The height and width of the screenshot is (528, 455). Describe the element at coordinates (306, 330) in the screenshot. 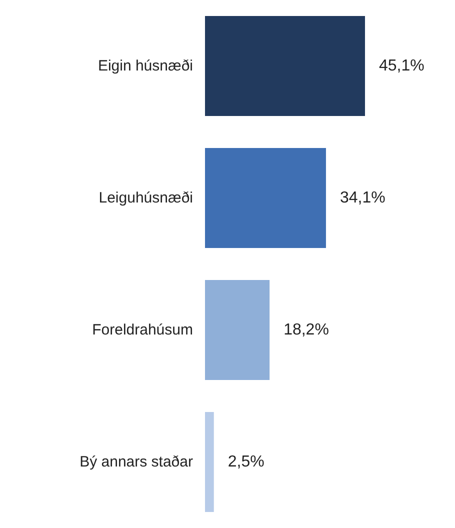

I see `data-label: 18,2%` at that location.